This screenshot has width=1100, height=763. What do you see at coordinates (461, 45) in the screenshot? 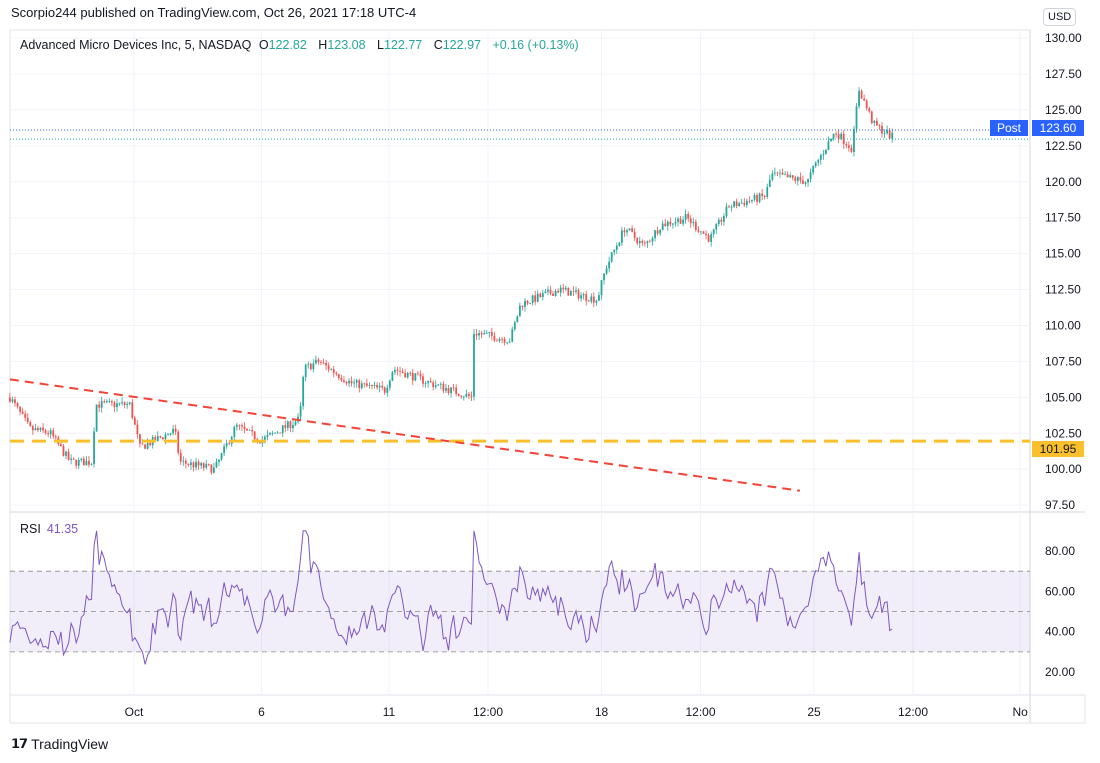
I see `close-value: 122.97` at bounding box center [461, 45].